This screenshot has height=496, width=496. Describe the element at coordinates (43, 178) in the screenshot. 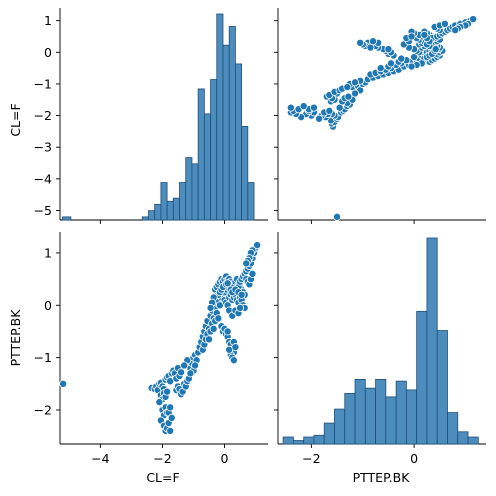

I see `y-tick-label: −4` at that location.